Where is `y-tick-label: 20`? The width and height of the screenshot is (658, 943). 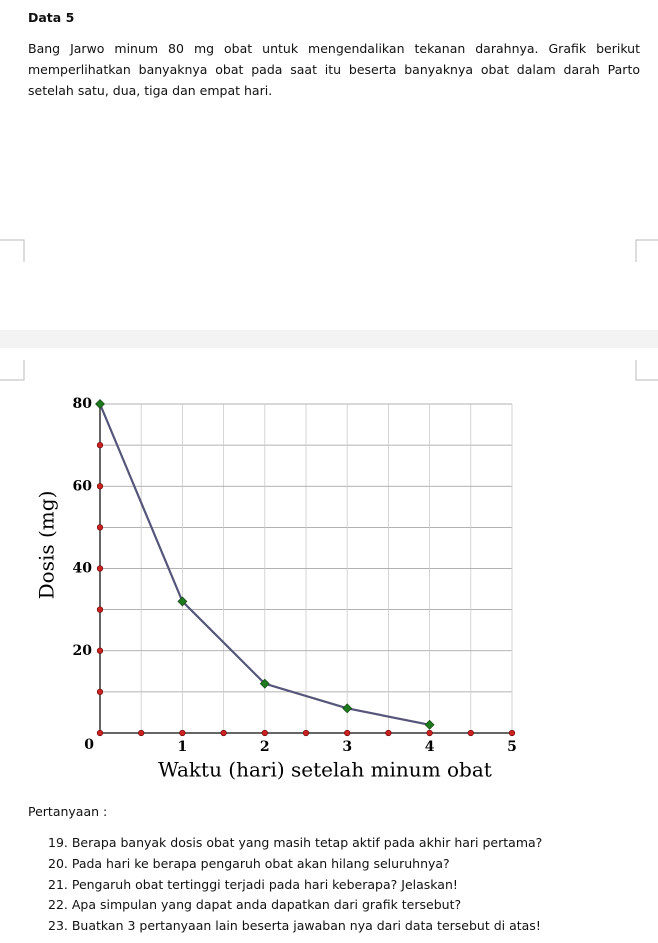
y-tick-label: 20 is located at coordinates (83, 651).